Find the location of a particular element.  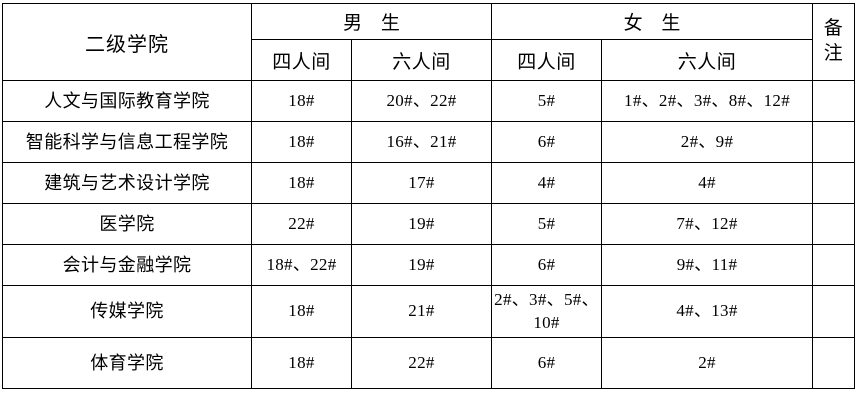

table-row: 建筑与艺术设计学院 18# 17# 4# 4# is located at coordinates (429, 183).